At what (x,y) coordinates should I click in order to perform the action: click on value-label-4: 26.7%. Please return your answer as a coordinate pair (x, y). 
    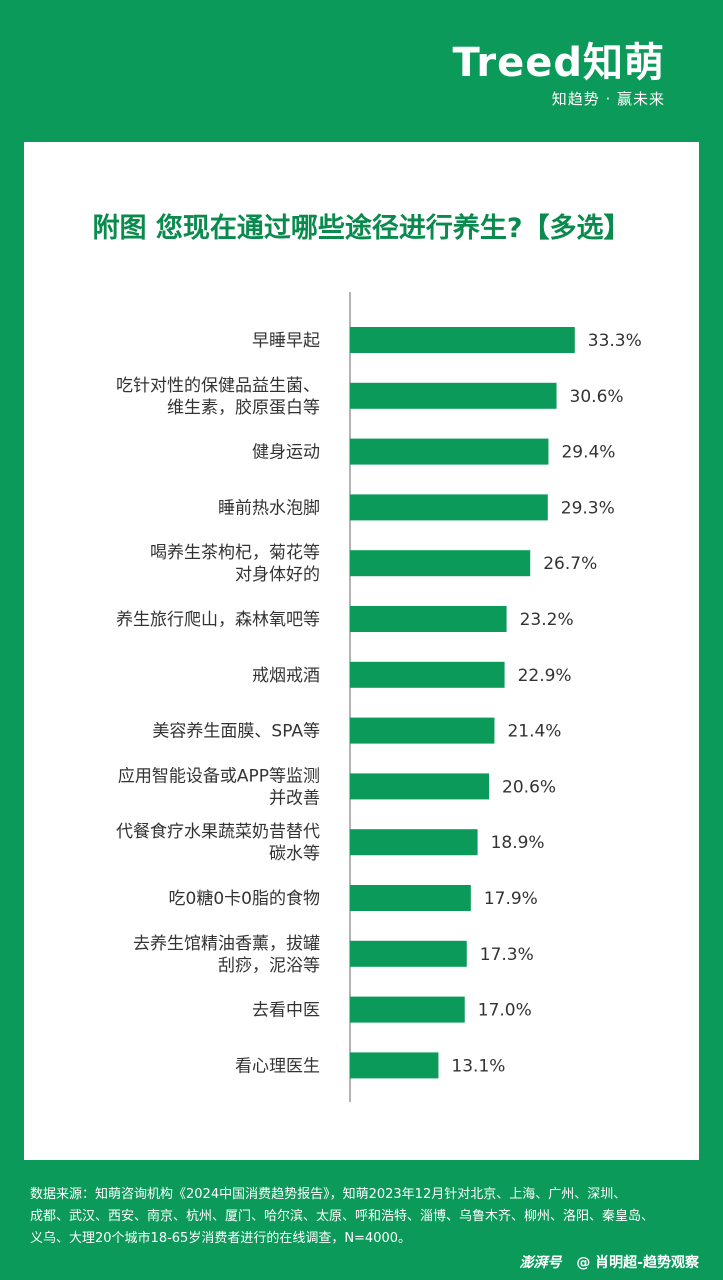
    Looking at the image, I should click on (570, 564).